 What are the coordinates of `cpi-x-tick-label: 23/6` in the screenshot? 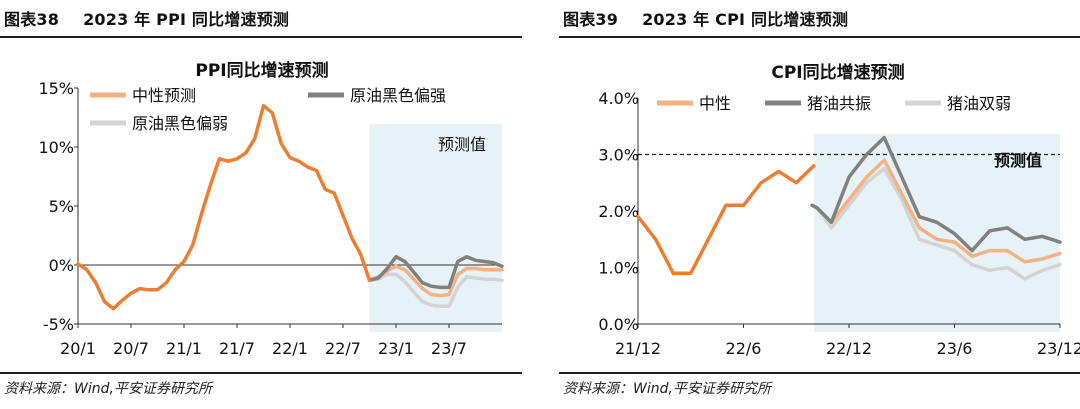 It's located at (955, 348).